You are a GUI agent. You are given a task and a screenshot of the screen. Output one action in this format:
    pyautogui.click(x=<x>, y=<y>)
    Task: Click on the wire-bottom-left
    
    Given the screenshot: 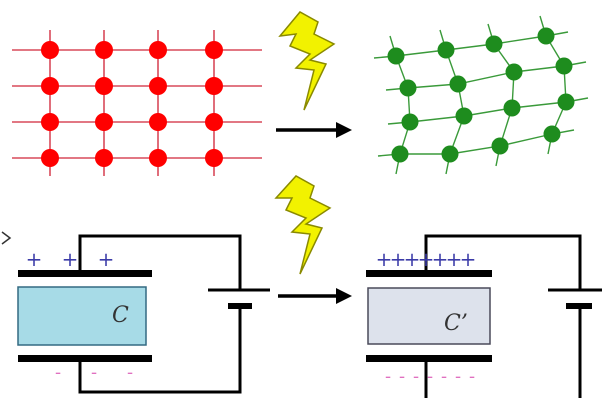 What is the action you would take?
    pyautogui.click(x=160, y=350)
    